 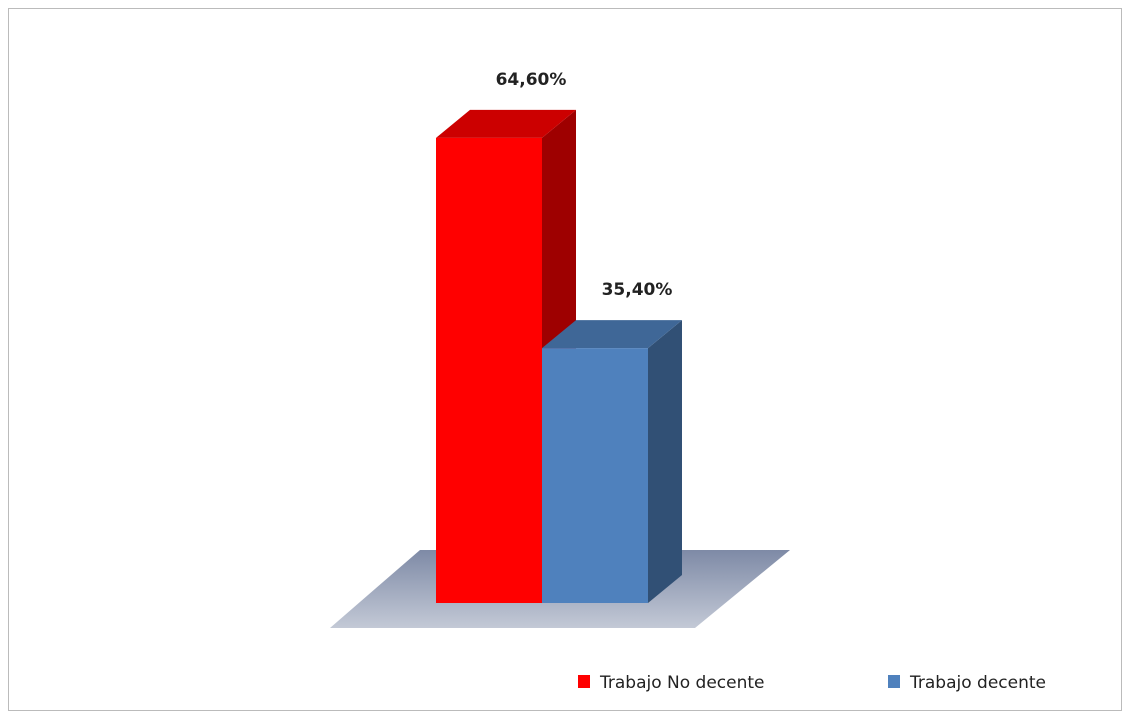 What do you see at coordinates (682, 683) in the screenshot?
I see `legend-label: Trabajo No decente` at bounding box center [682, 683].